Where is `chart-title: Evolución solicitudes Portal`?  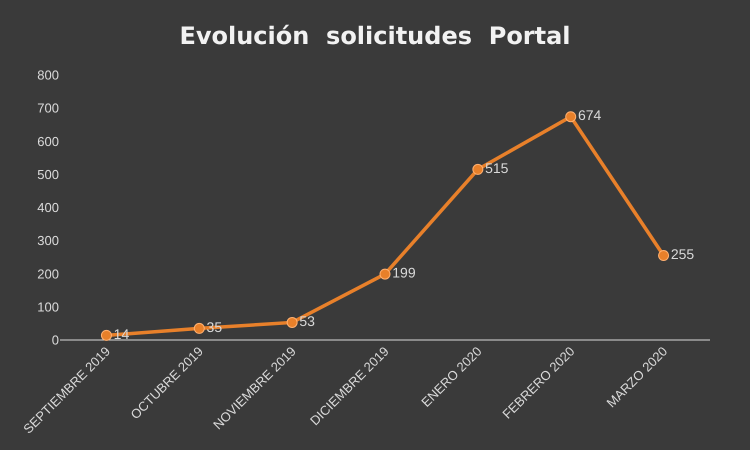
chart-title: Evolución solicitudes Portal is located at coordinates (375, 36).